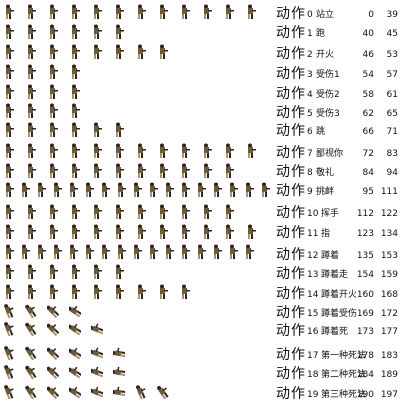 This screenshot has width=400, height=408. I want to click on action-index: 6, so click(310, 132).